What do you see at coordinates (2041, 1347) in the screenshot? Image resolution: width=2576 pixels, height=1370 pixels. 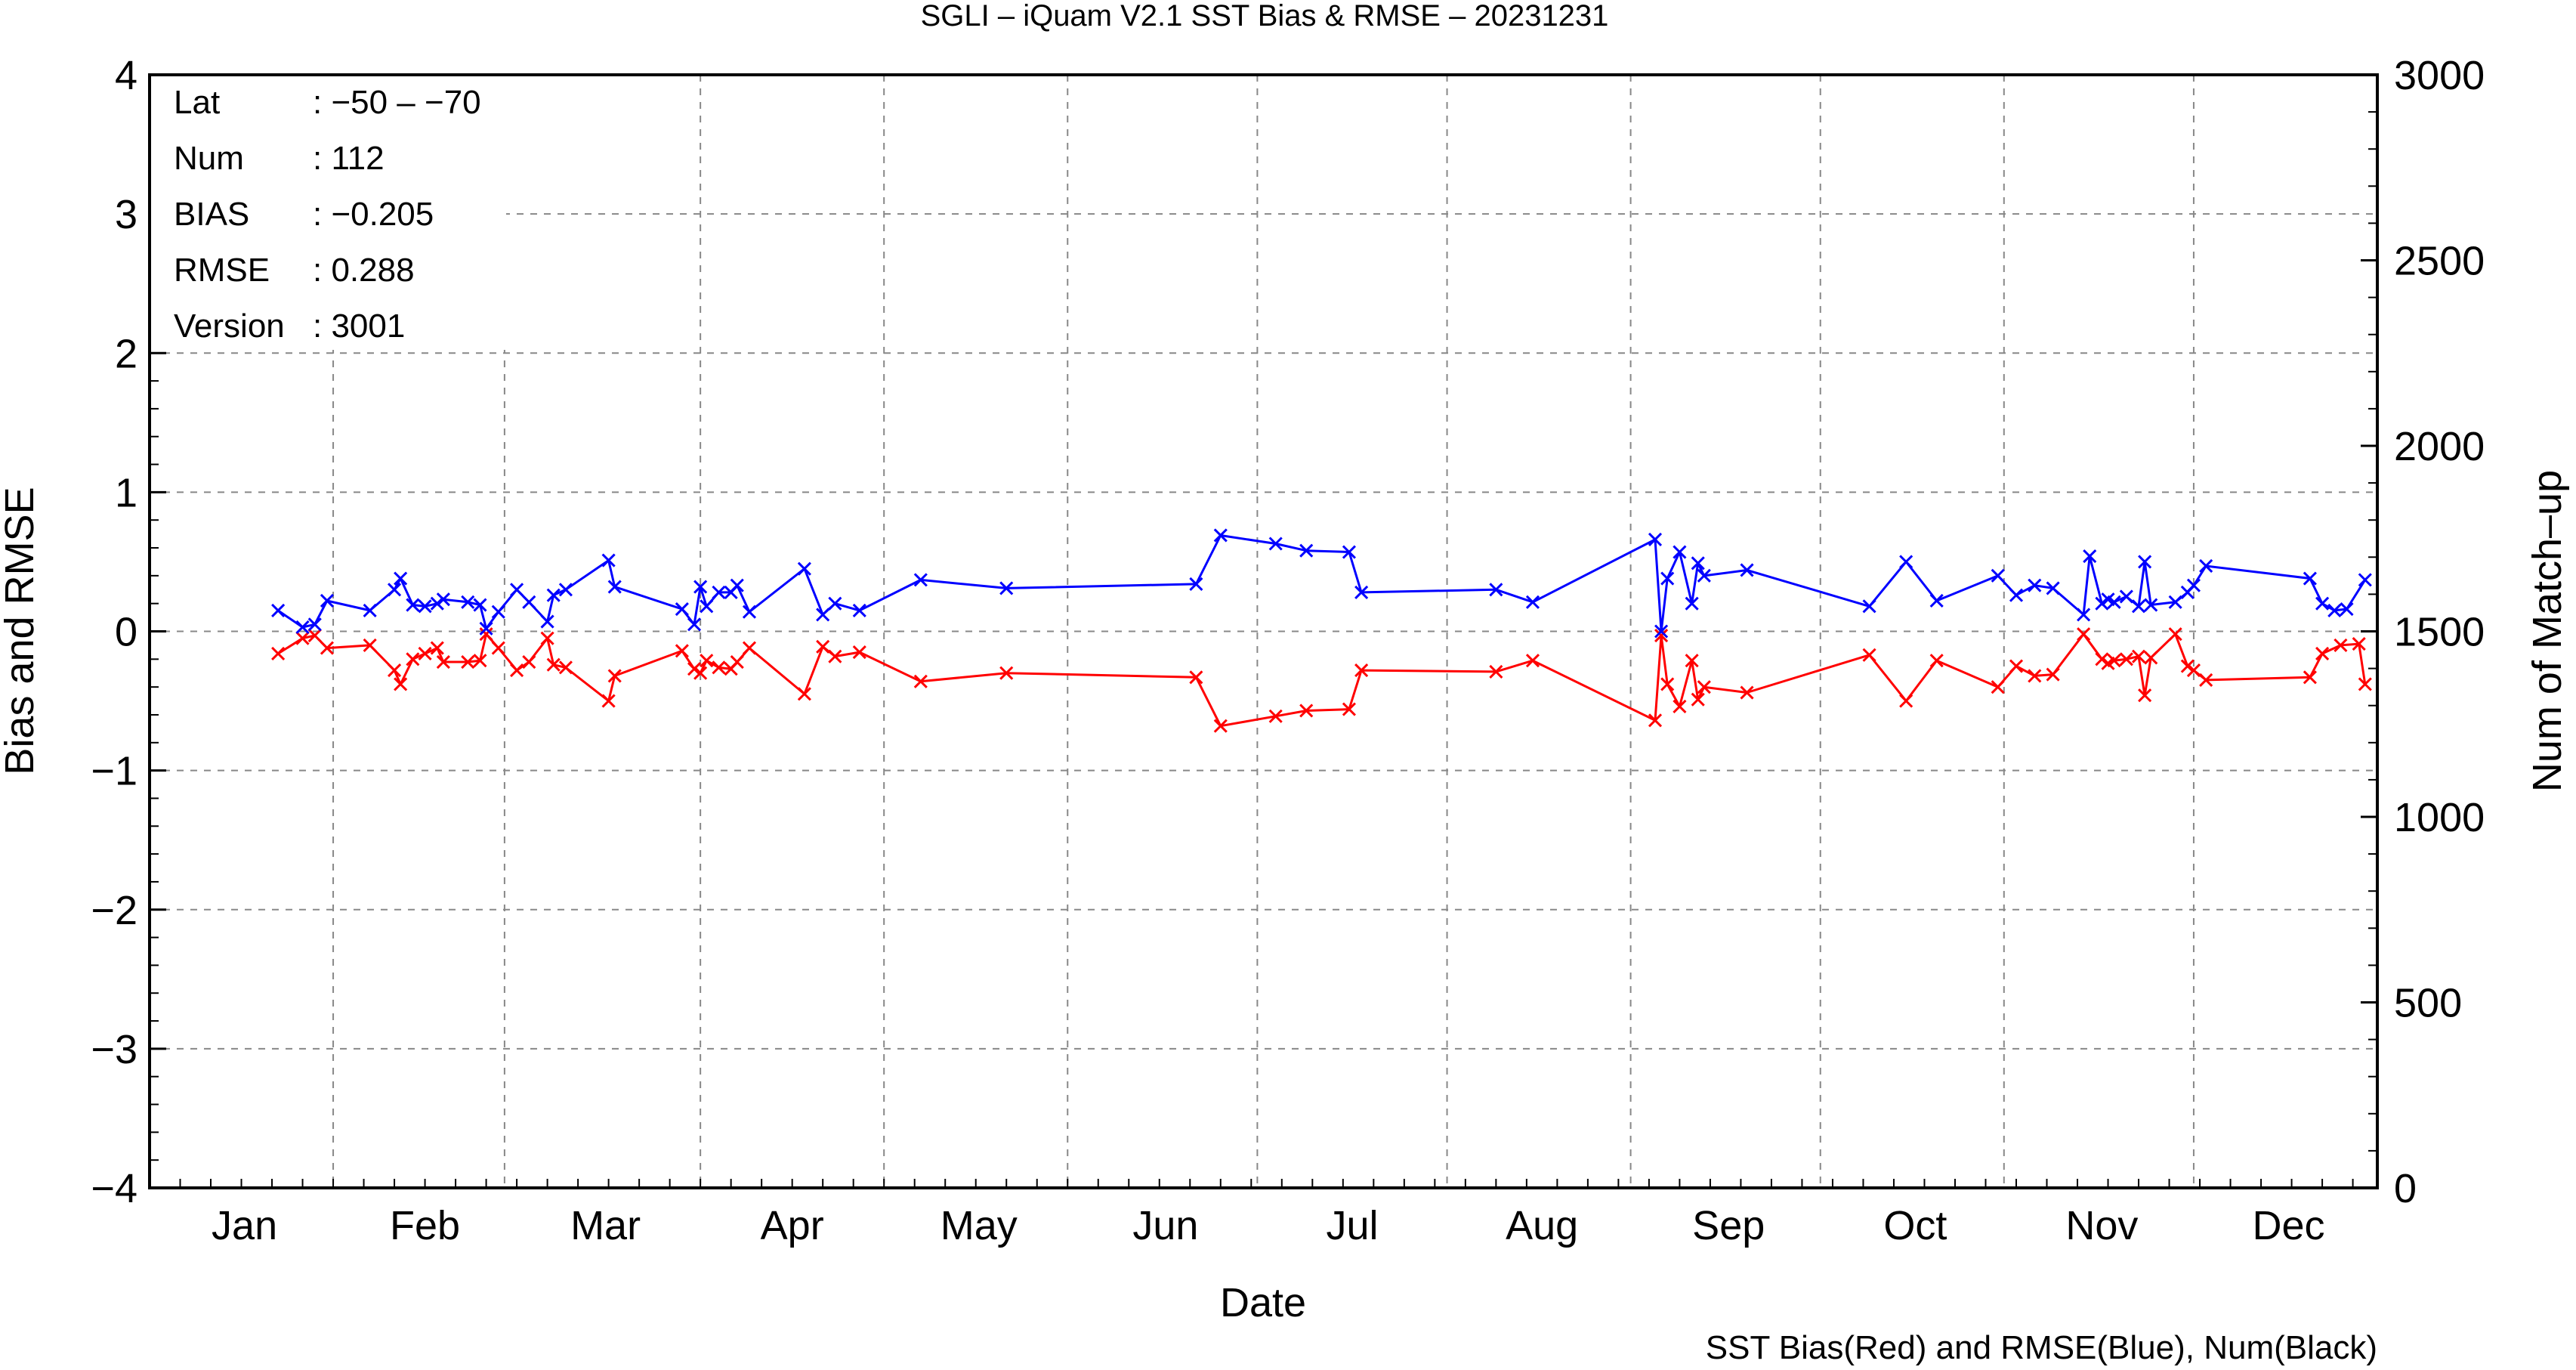 I see `chart-footer-note: SST Bias(Red) and RMSE(Blue), Num(Black)` at bounding box center [2041, 1347].